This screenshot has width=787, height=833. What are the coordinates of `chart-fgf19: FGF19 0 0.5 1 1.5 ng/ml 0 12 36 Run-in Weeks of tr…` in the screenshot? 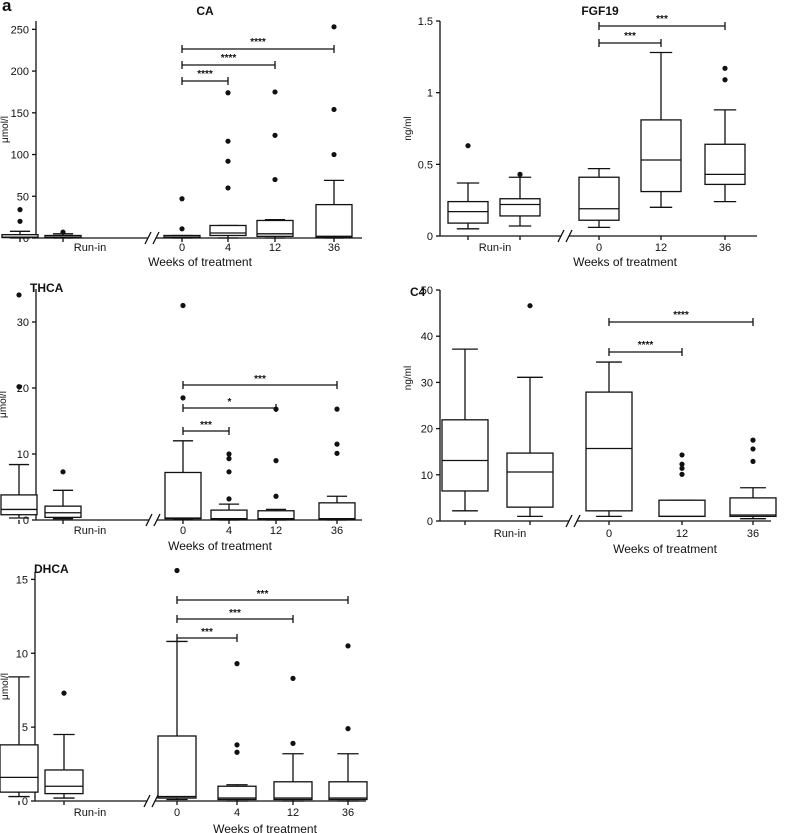 It's located at (580, 136).